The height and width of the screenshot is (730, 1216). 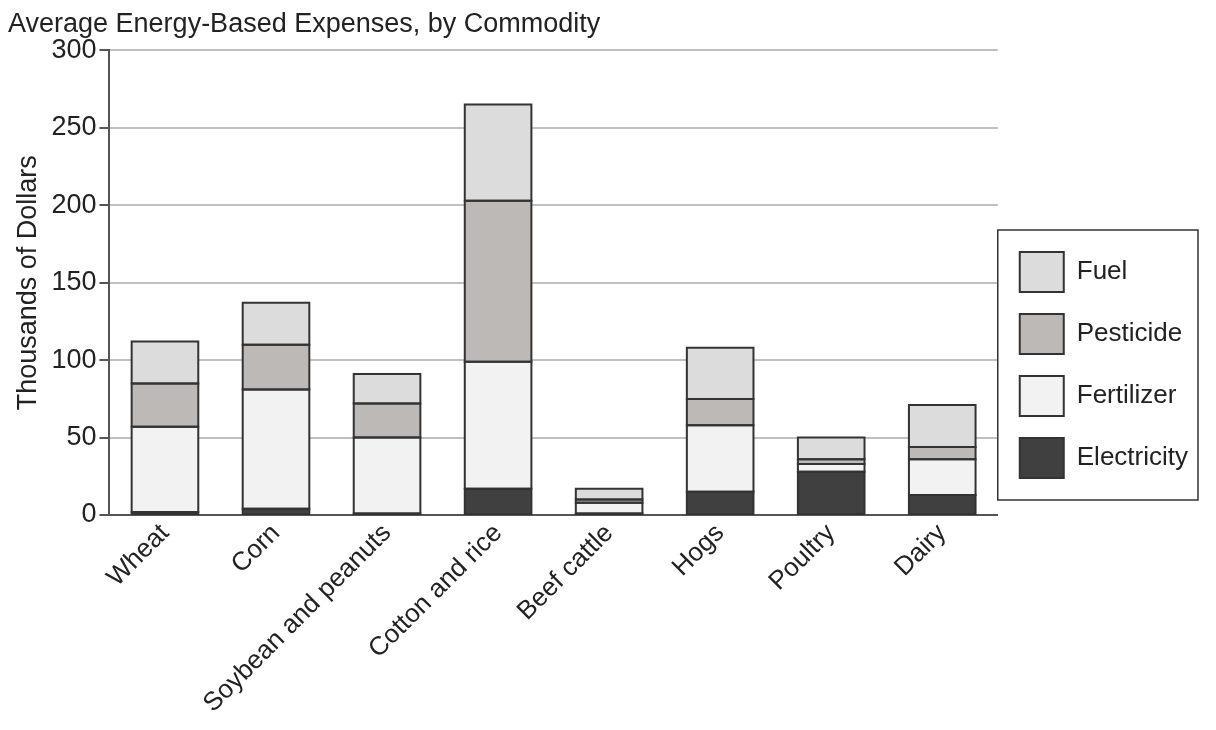 I want to click on y-tick-label: 250, so click(x=74, y=126).